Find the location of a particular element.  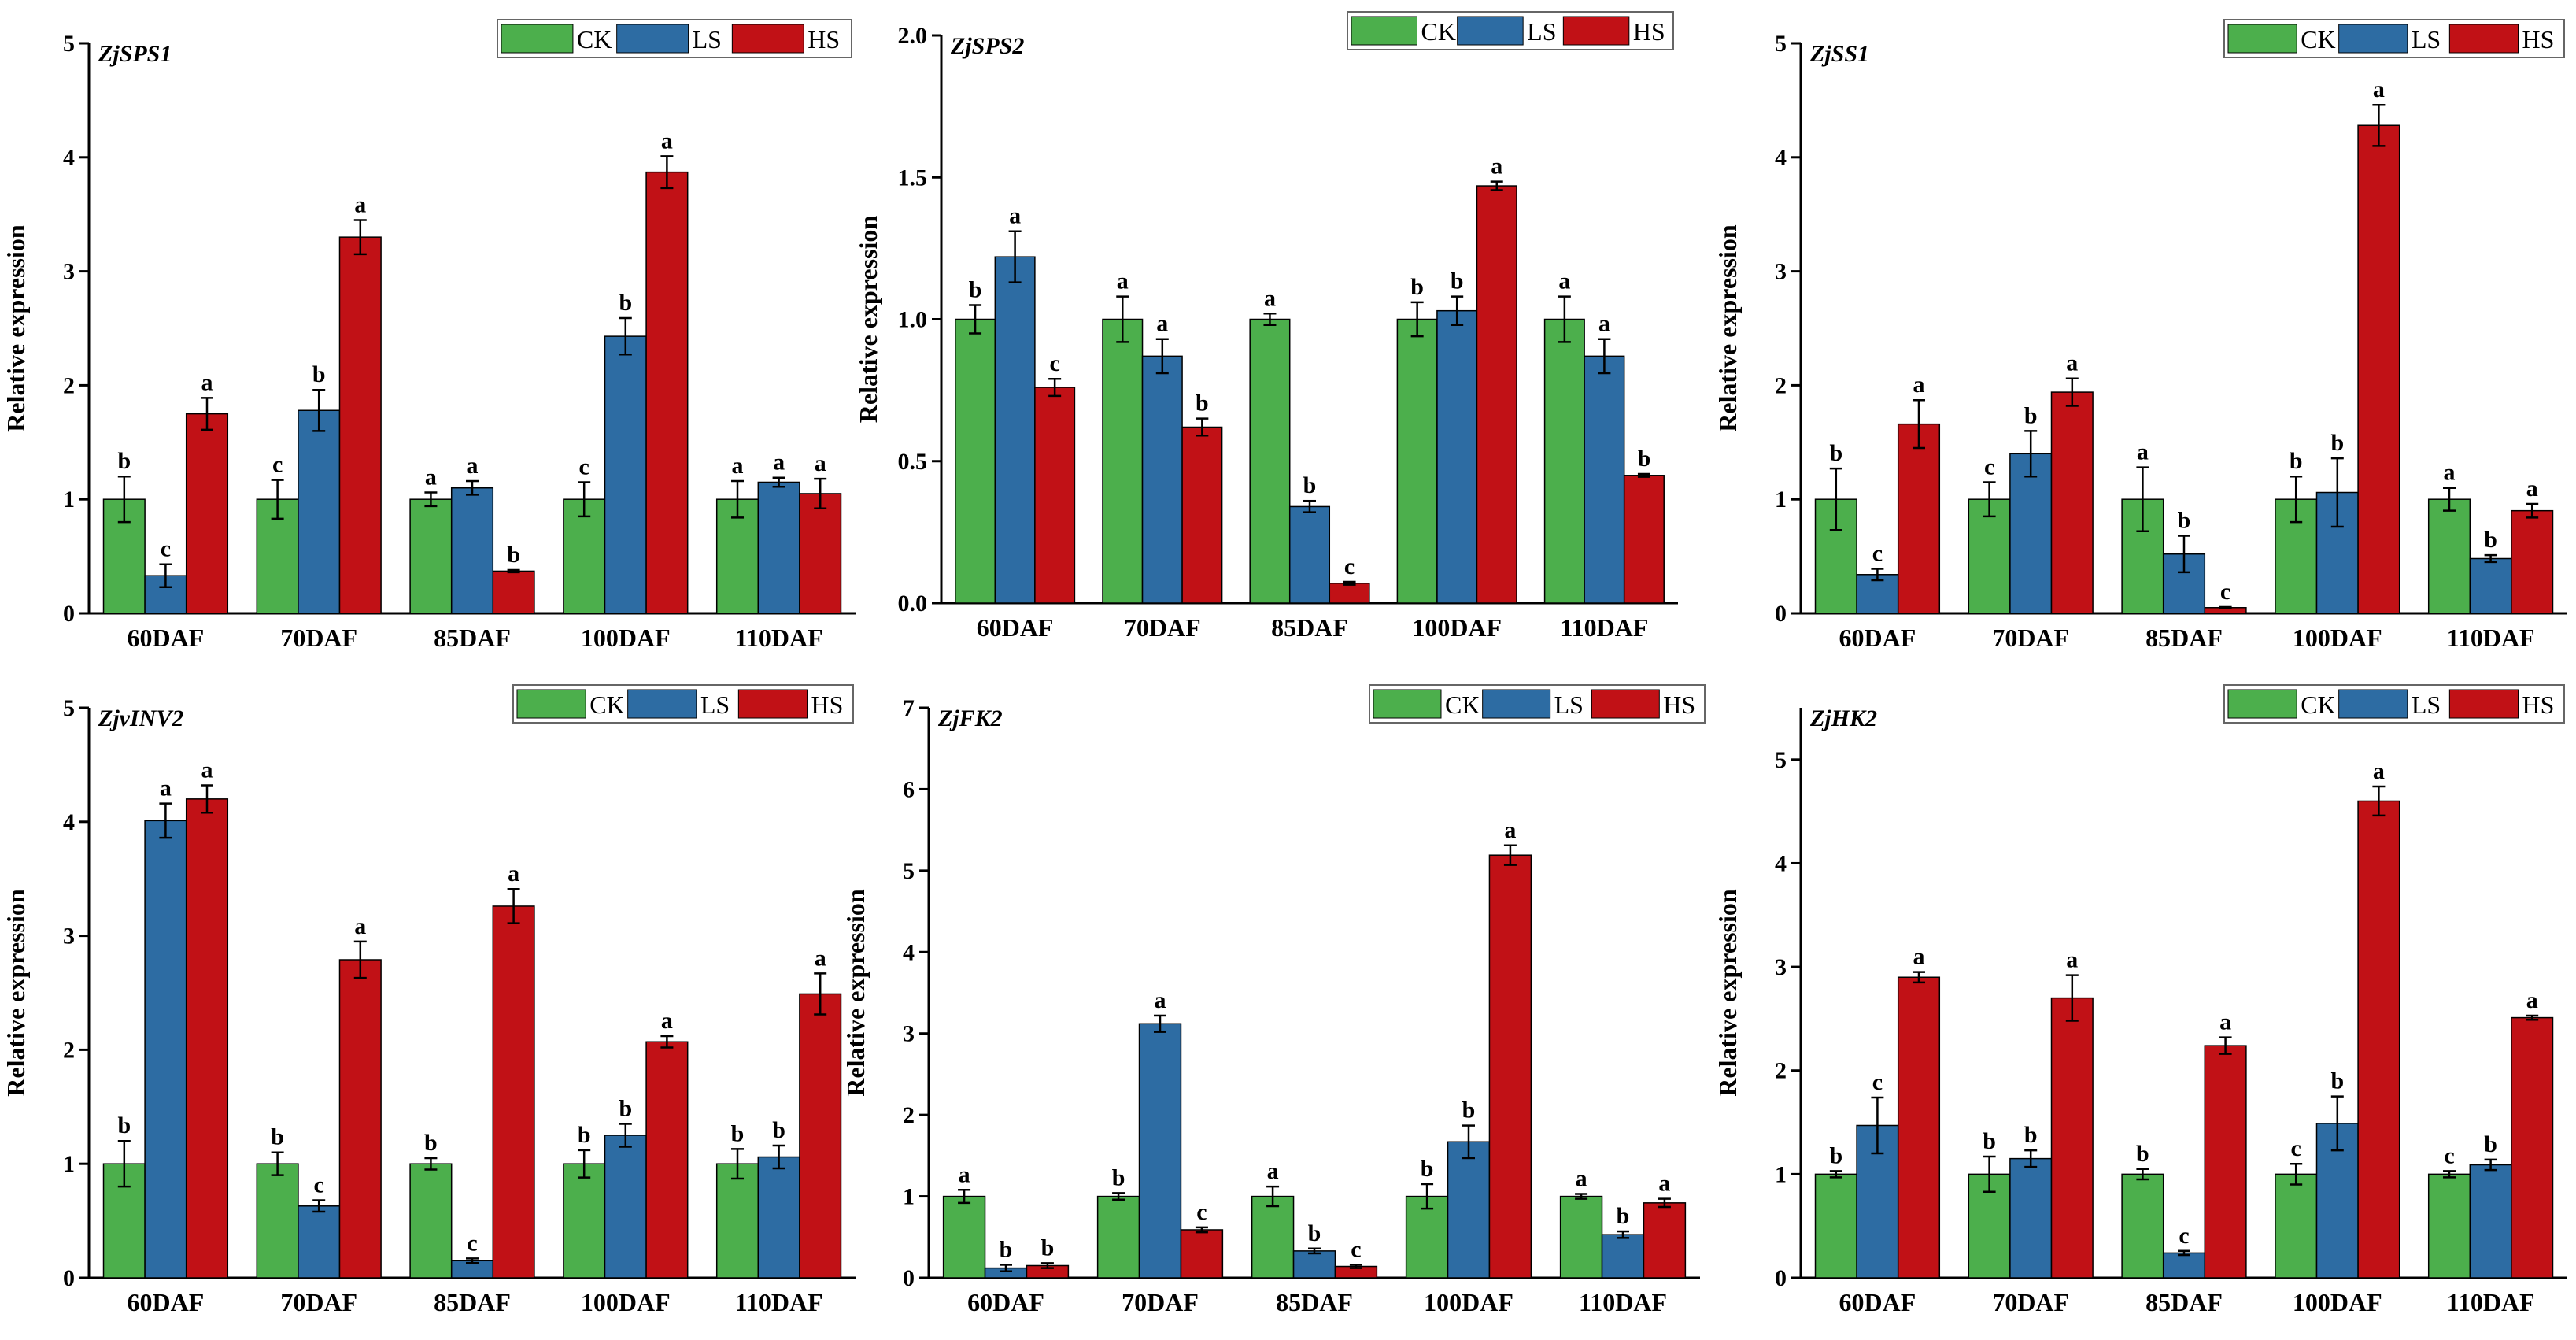

y-tick-label: 1 is located at coordinates (1781, 1174).